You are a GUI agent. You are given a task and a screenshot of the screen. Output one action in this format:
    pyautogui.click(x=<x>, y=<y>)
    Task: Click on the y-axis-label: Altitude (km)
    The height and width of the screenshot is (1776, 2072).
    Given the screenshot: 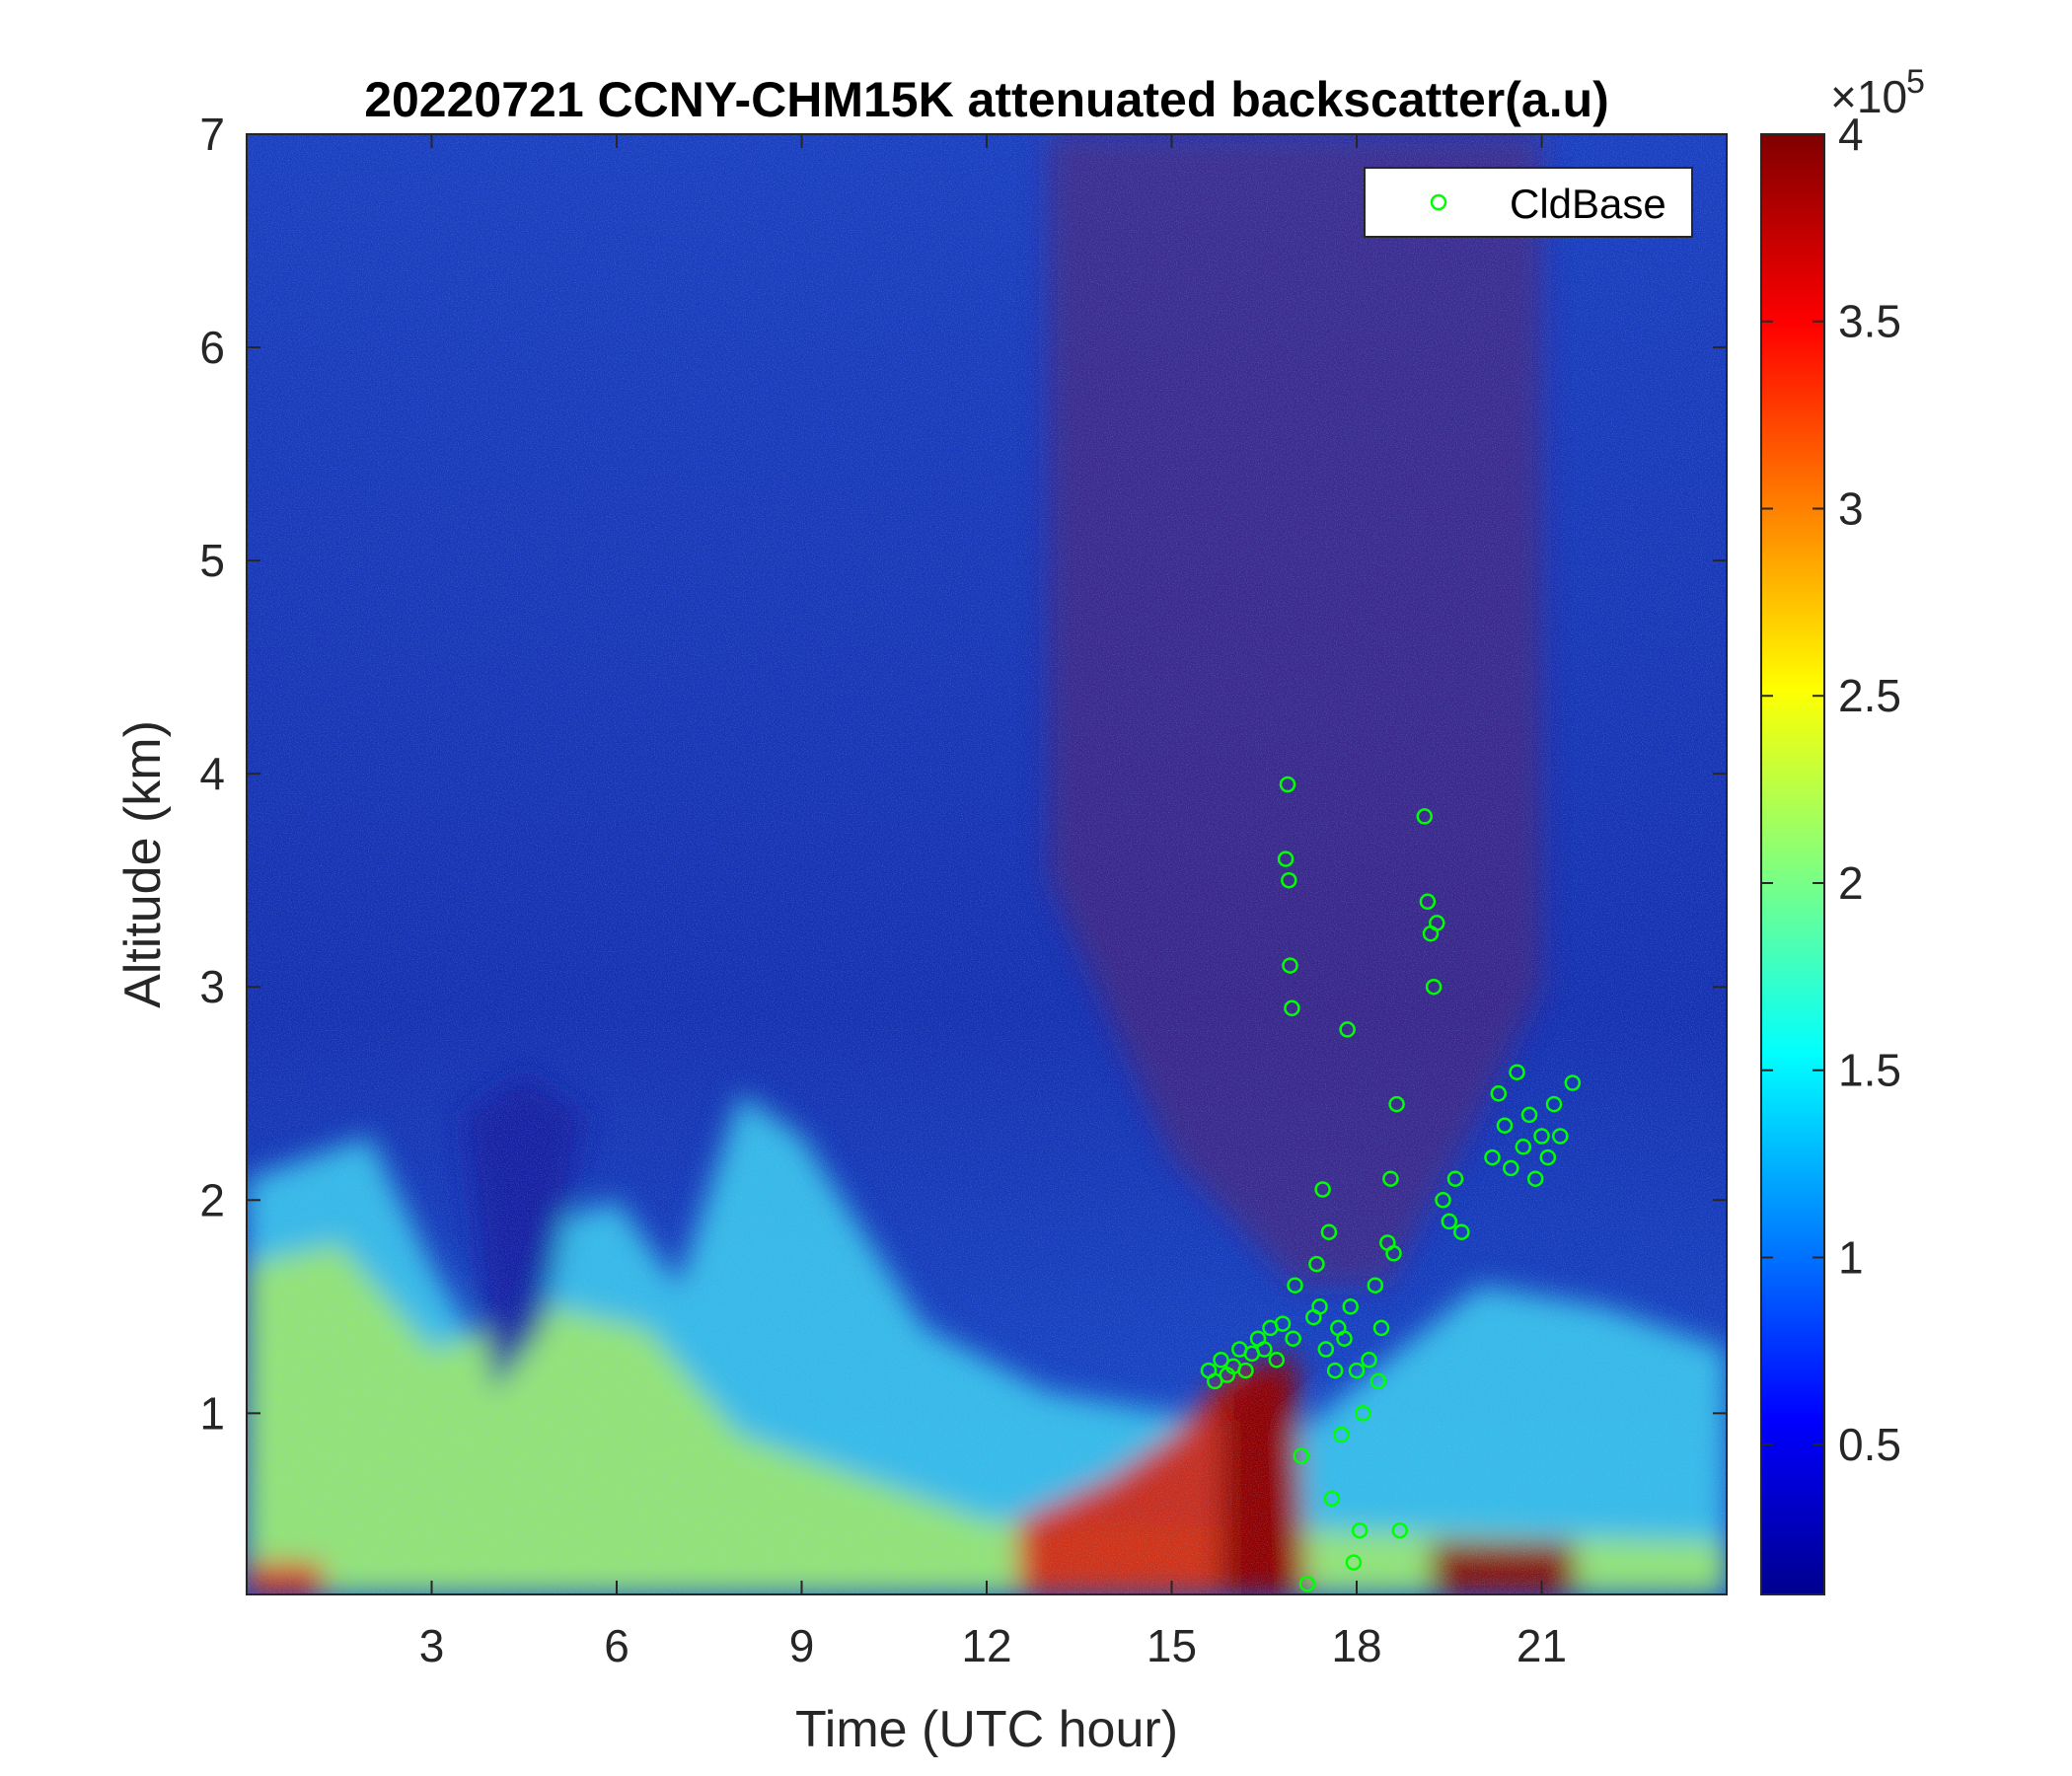 What is the action you would take?
    pyautogui.click(x=143, y=864)
    